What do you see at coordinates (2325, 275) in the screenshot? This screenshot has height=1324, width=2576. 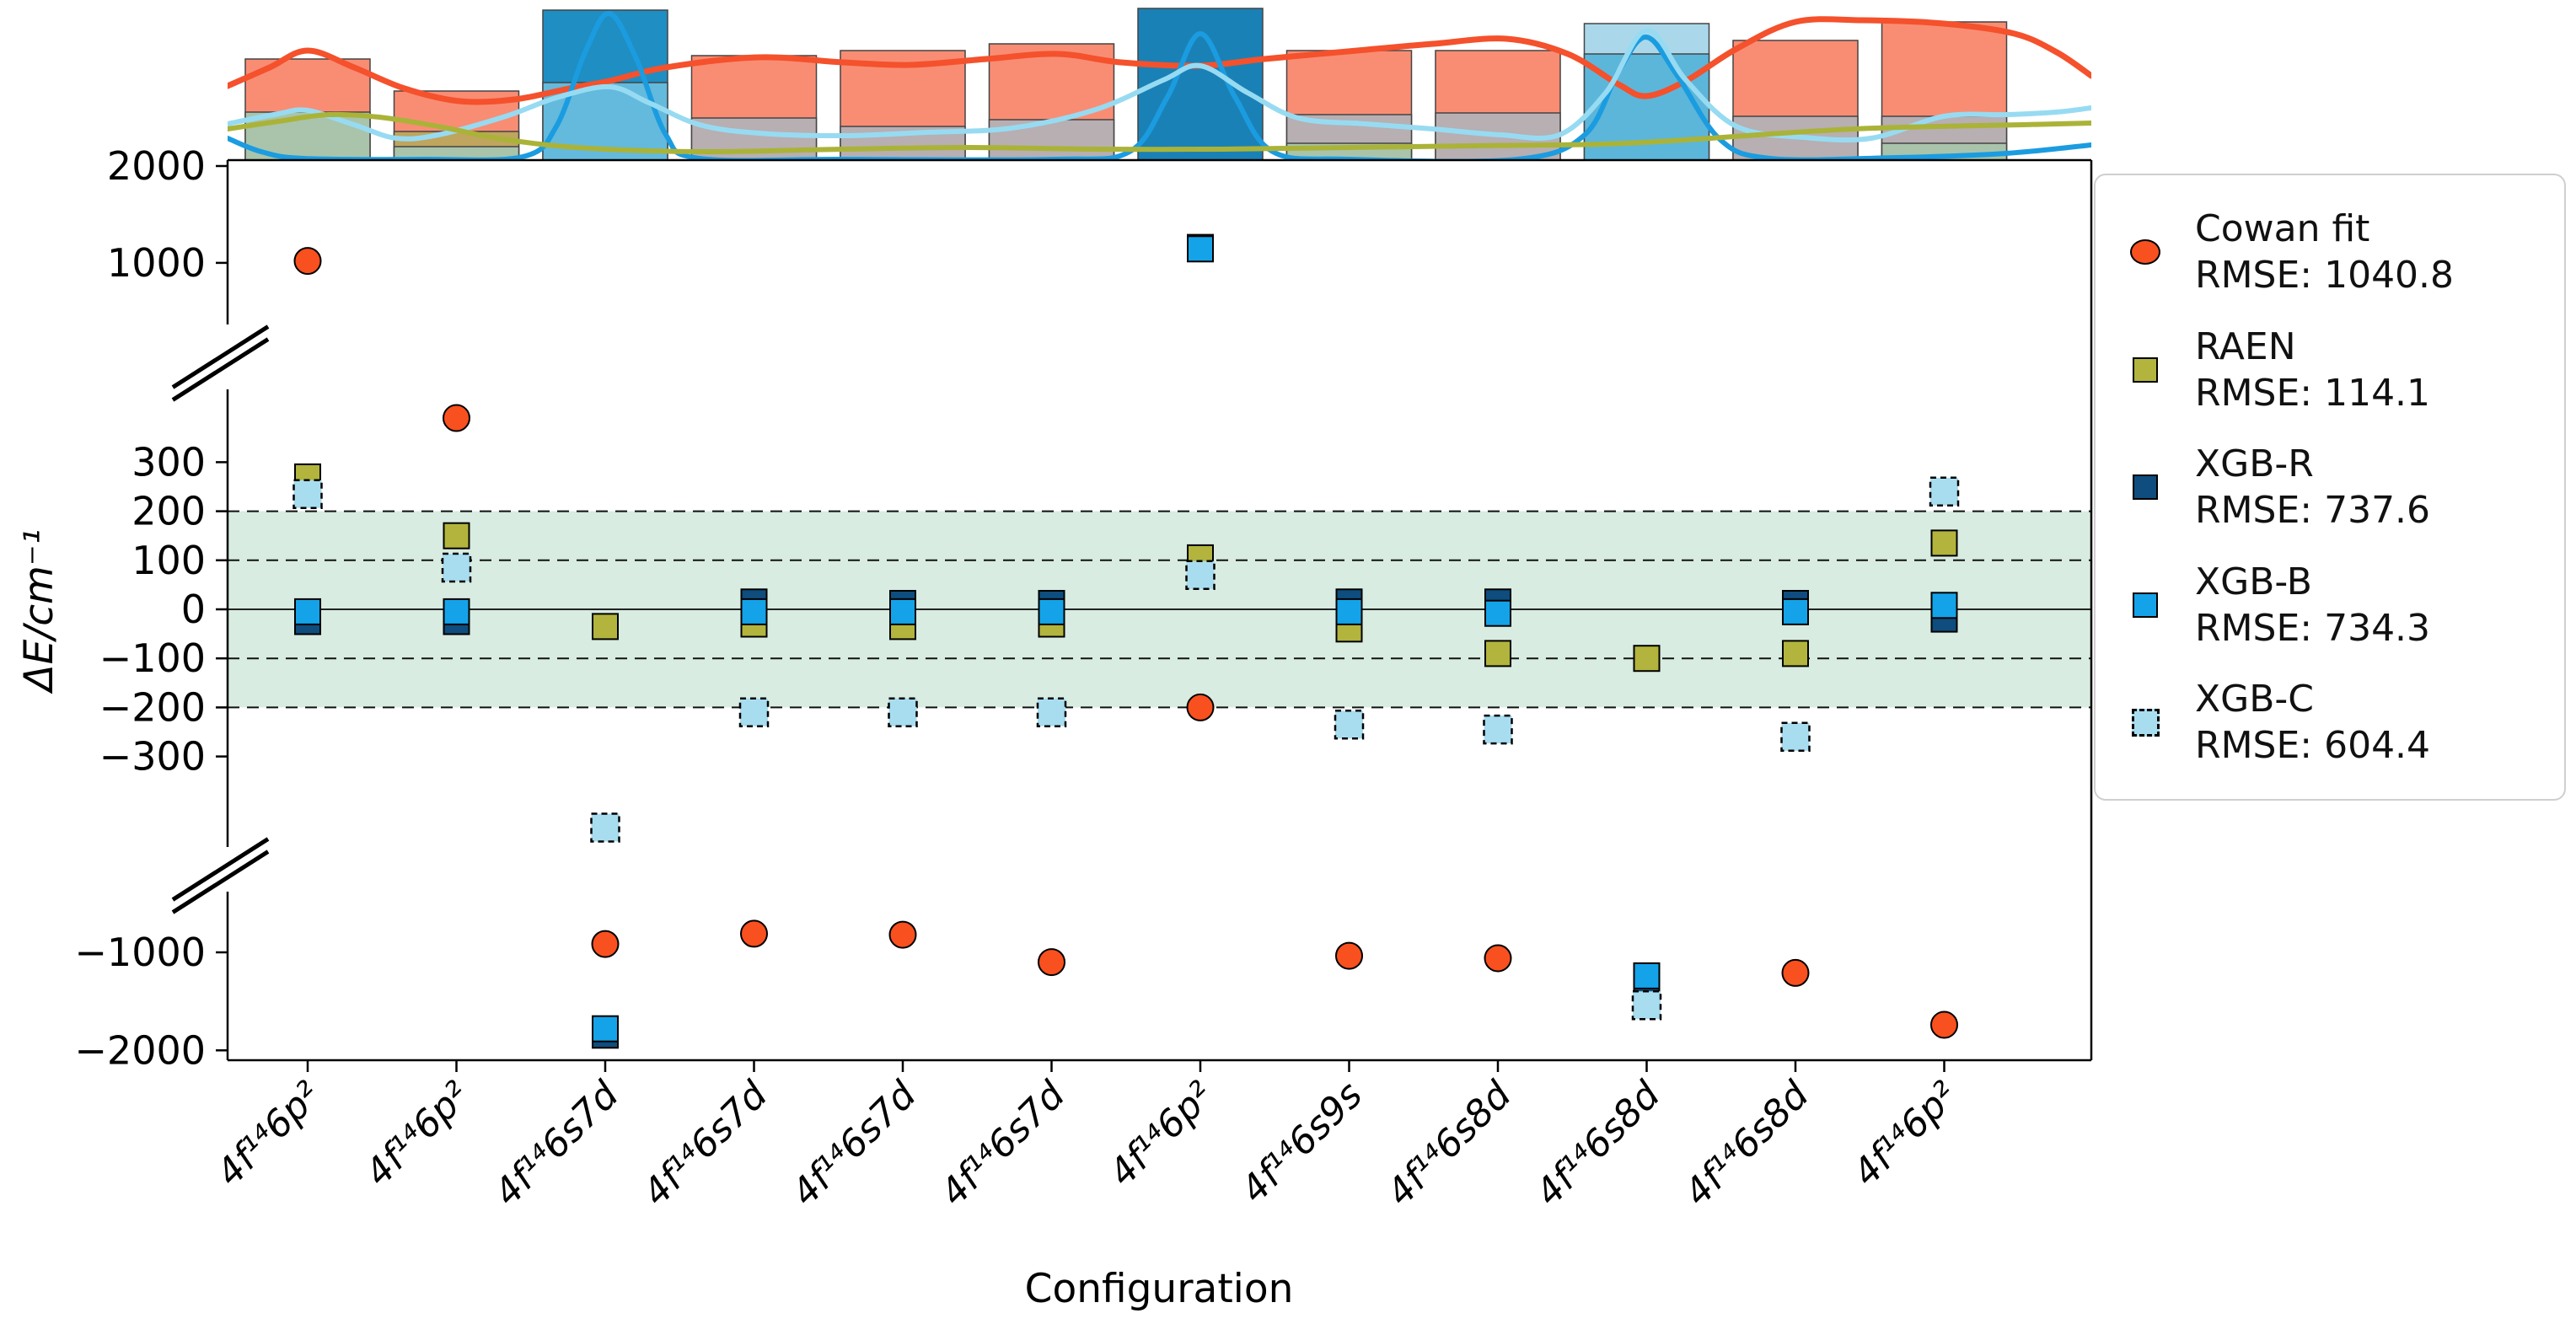 I see `legend-series-rmse: RMSE: 1040.8` at bounding box center [2325, 275].